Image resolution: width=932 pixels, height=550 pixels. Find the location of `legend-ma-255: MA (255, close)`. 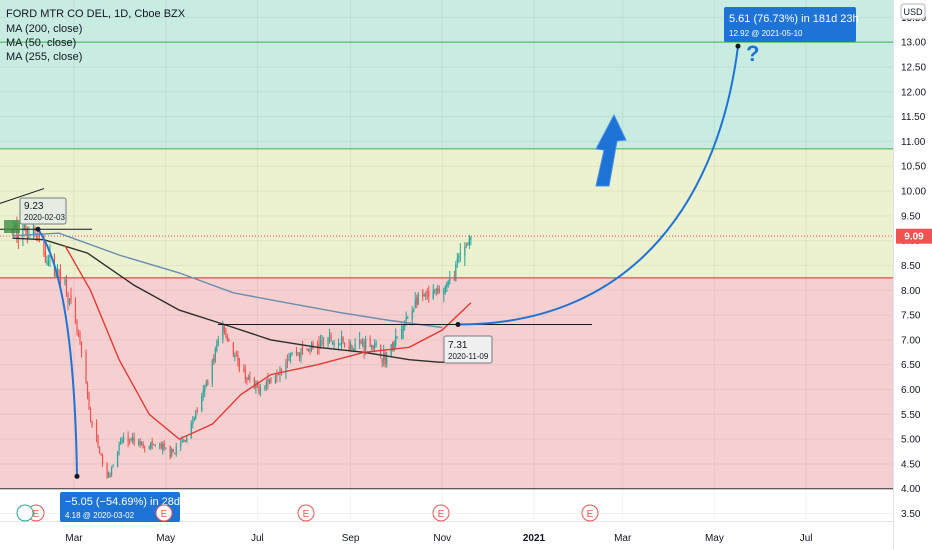

legend-ma-255: MA (255, close) is located at coordinates (44, 57).